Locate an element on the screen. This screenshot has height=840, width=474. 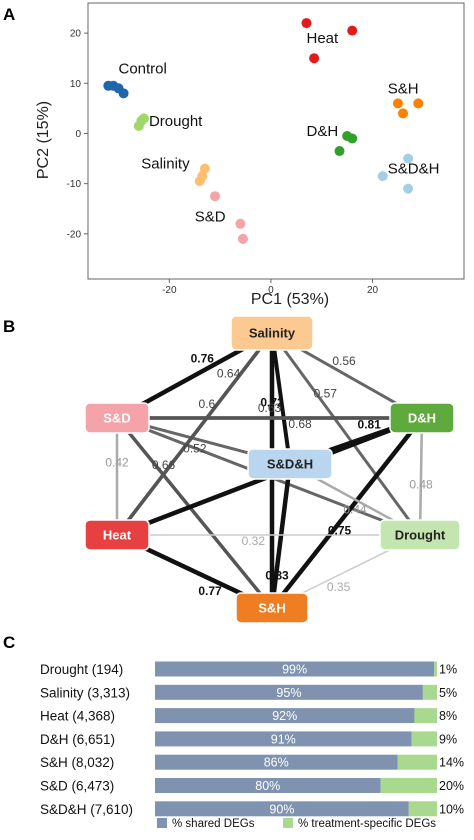
data-point-s-d is located at coordinates (240, 223).